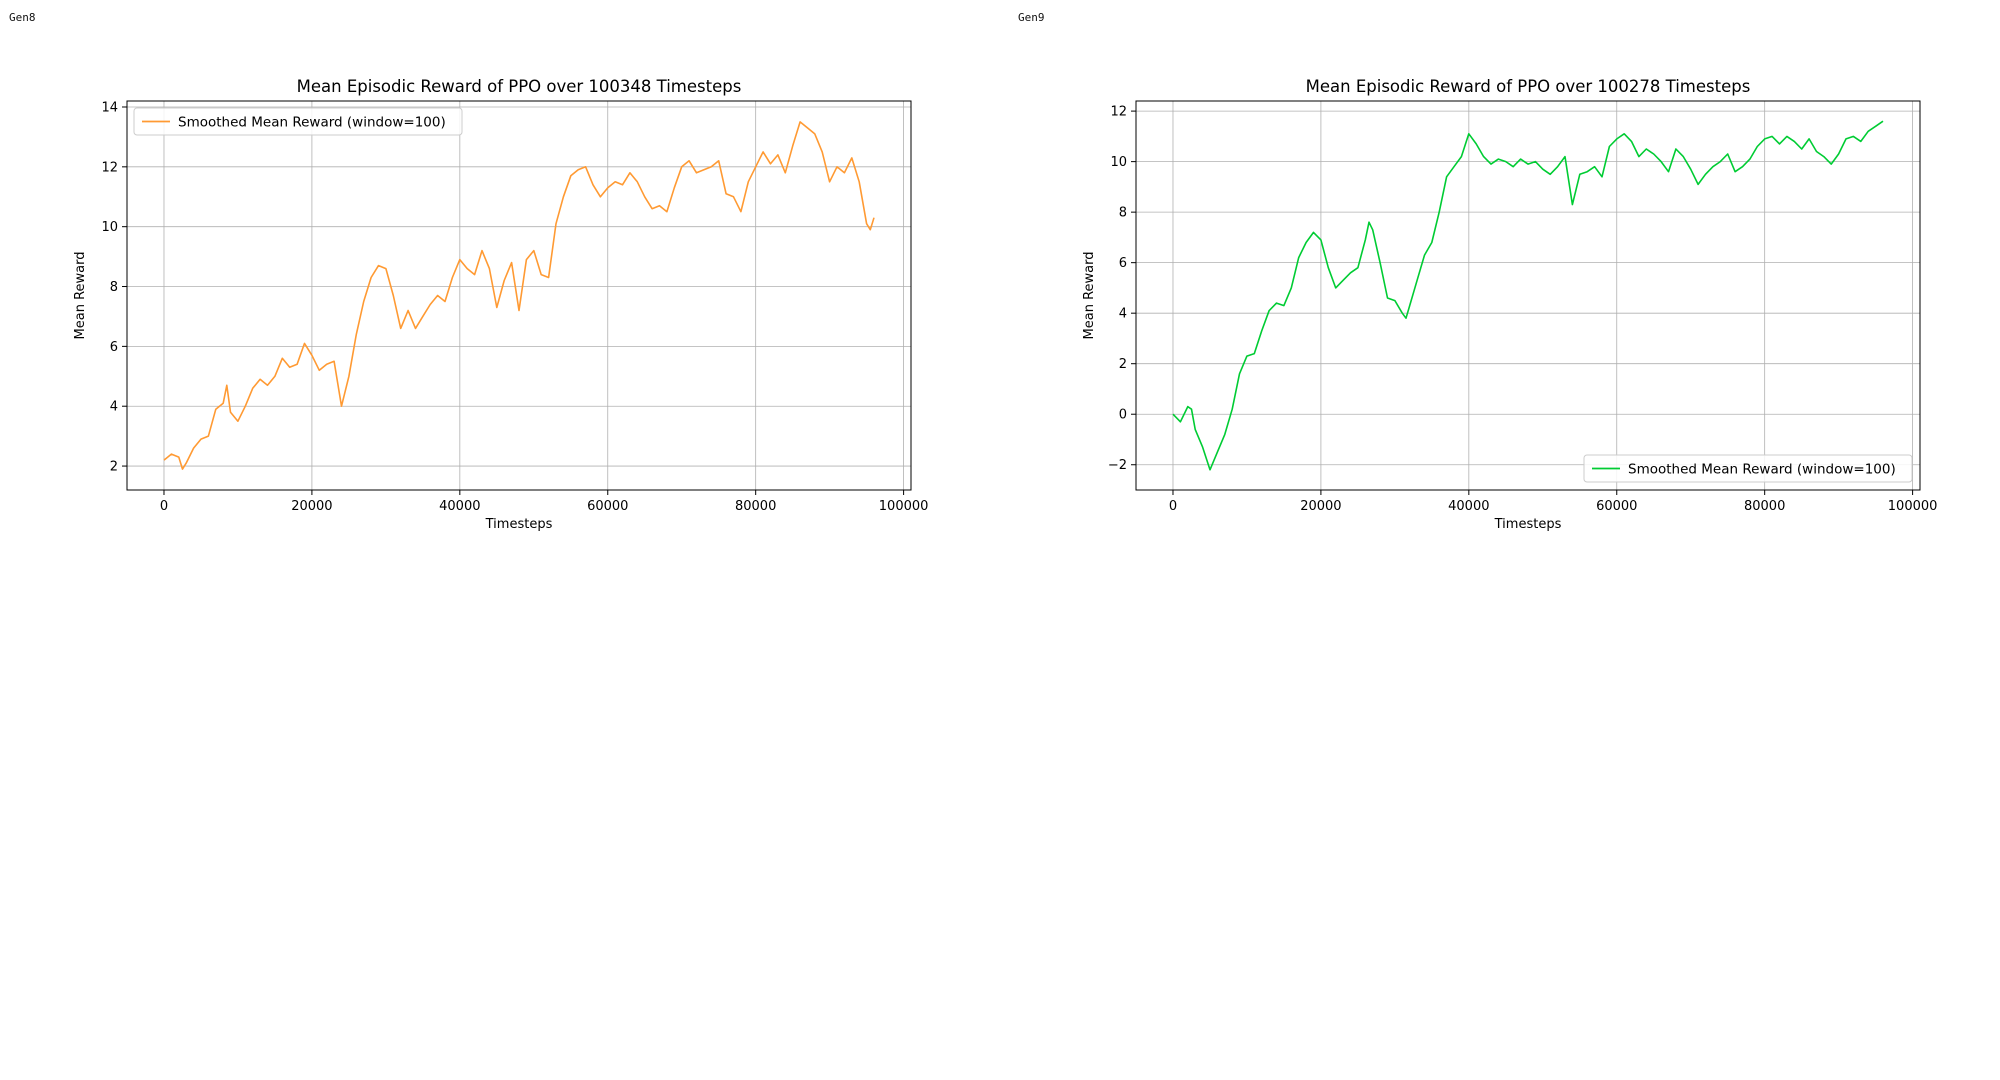 This screenshot has height=1080, width=2000. Describe the element at coordinates (109, 107) in the screenshot. I see `y-tick-label: 14` at that location.